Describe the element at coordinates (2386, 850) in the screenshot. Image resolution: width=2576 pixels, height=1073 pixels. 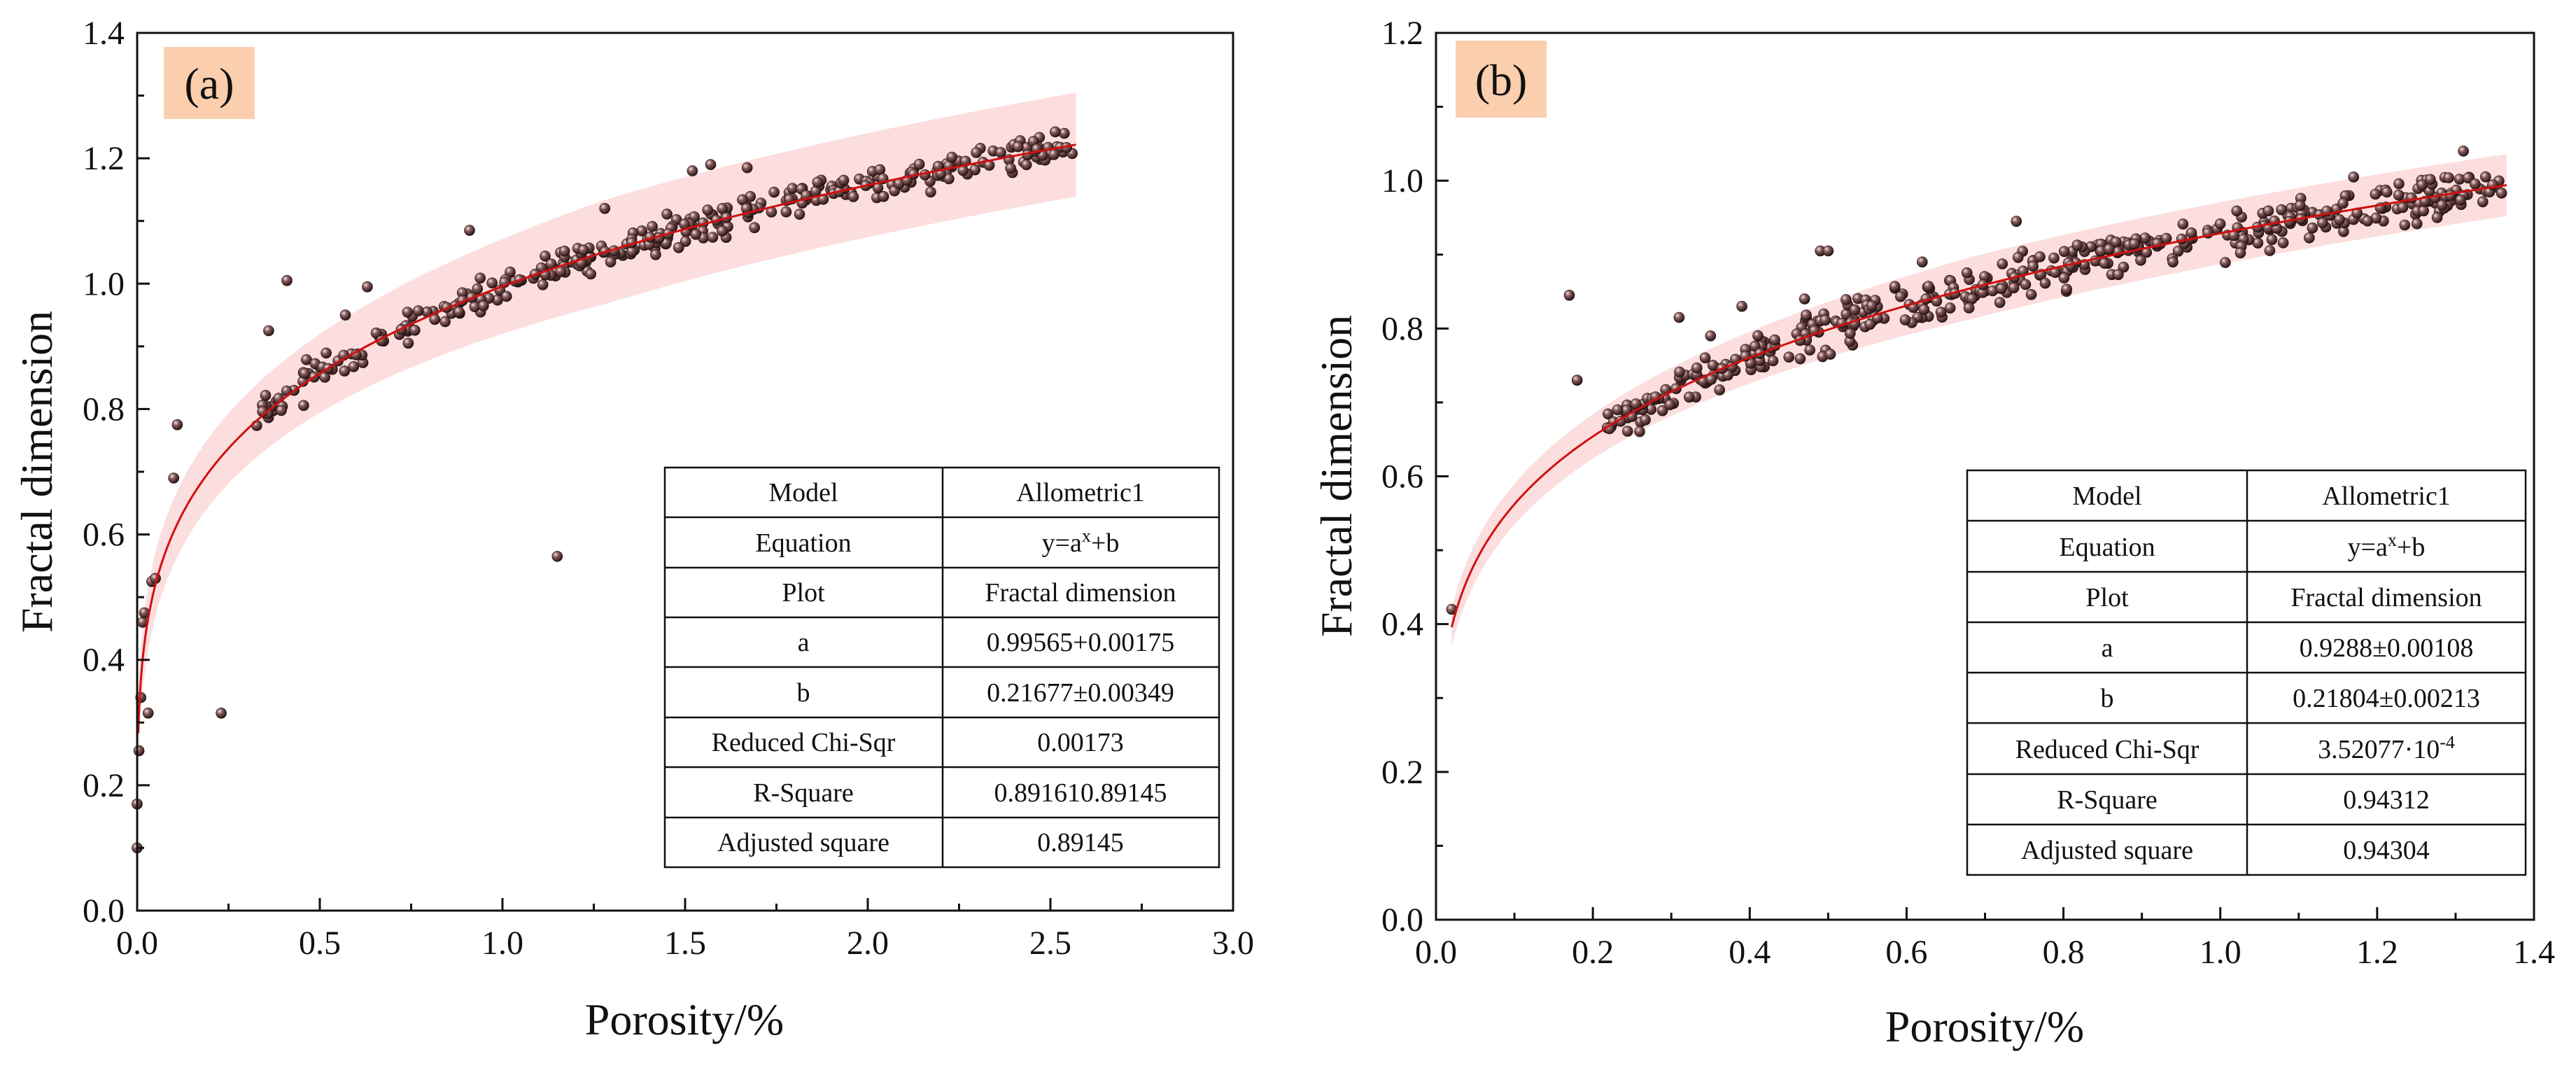
I see `table-cell: 0.94304` at that location.